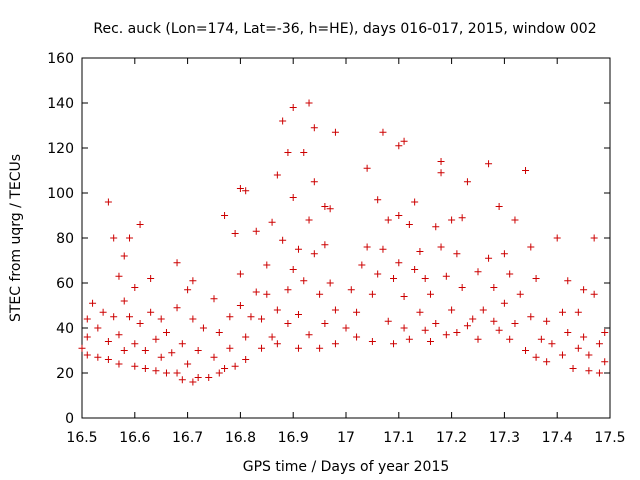 The height and width of the screenshot is (480, 640). What do you see at coordinates (134, 438) in the screenshot?
I see `x-tick-label: 16.6` at bounding box center [134, 438].